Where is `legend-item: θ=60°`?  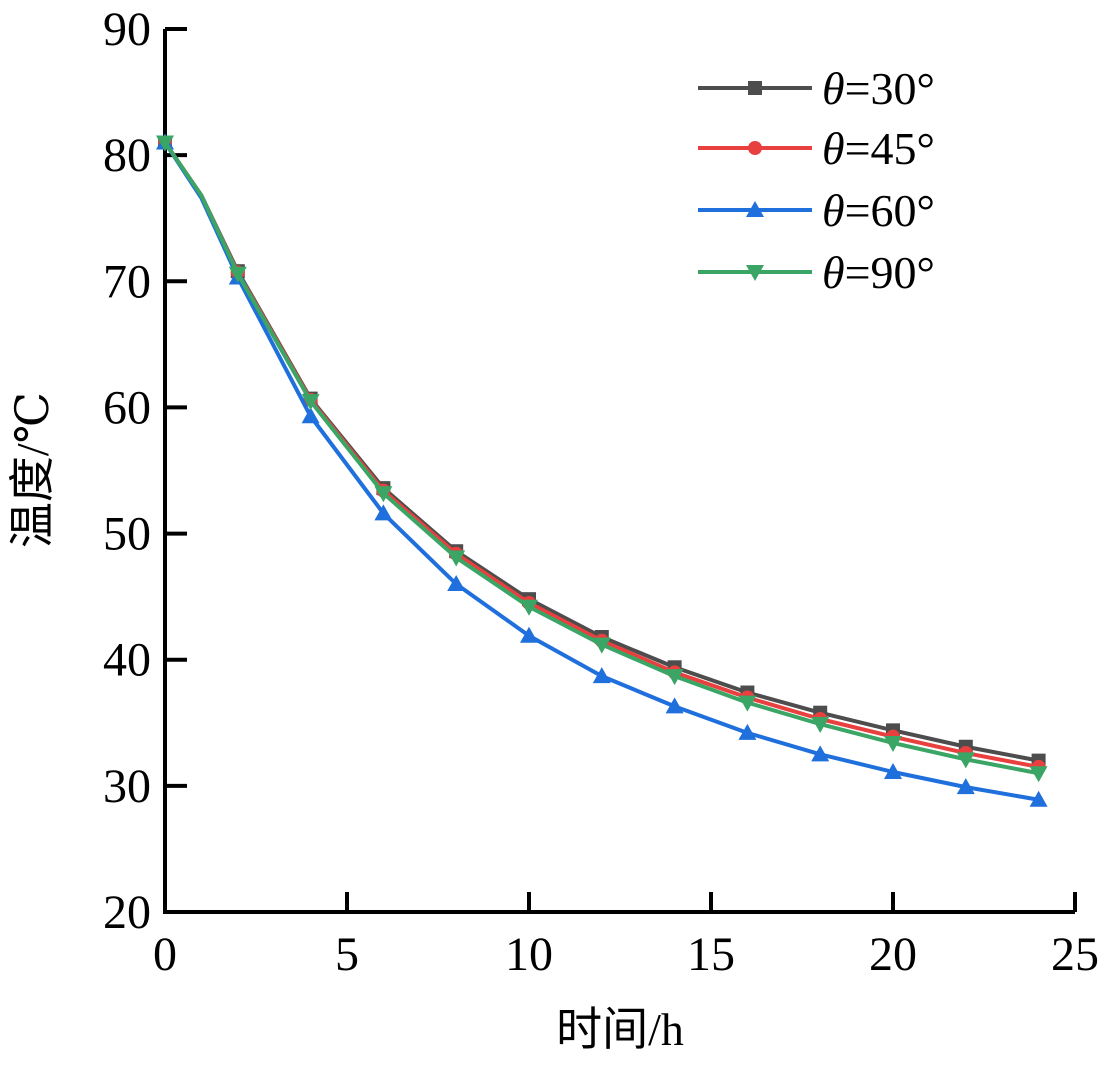 legend-item: θ=60° is located at coordinates (816, 210).